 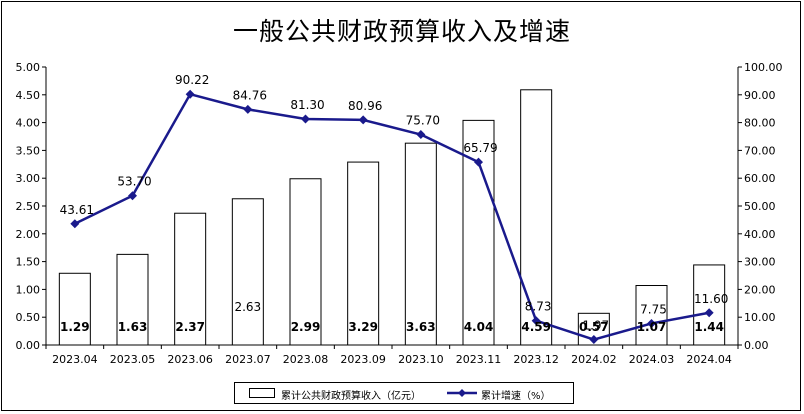 What do you see at coordinates (760, 95) in the screenshot?
I see `right-axis-tick-label: 90.00` at bounding box center [760, 95].